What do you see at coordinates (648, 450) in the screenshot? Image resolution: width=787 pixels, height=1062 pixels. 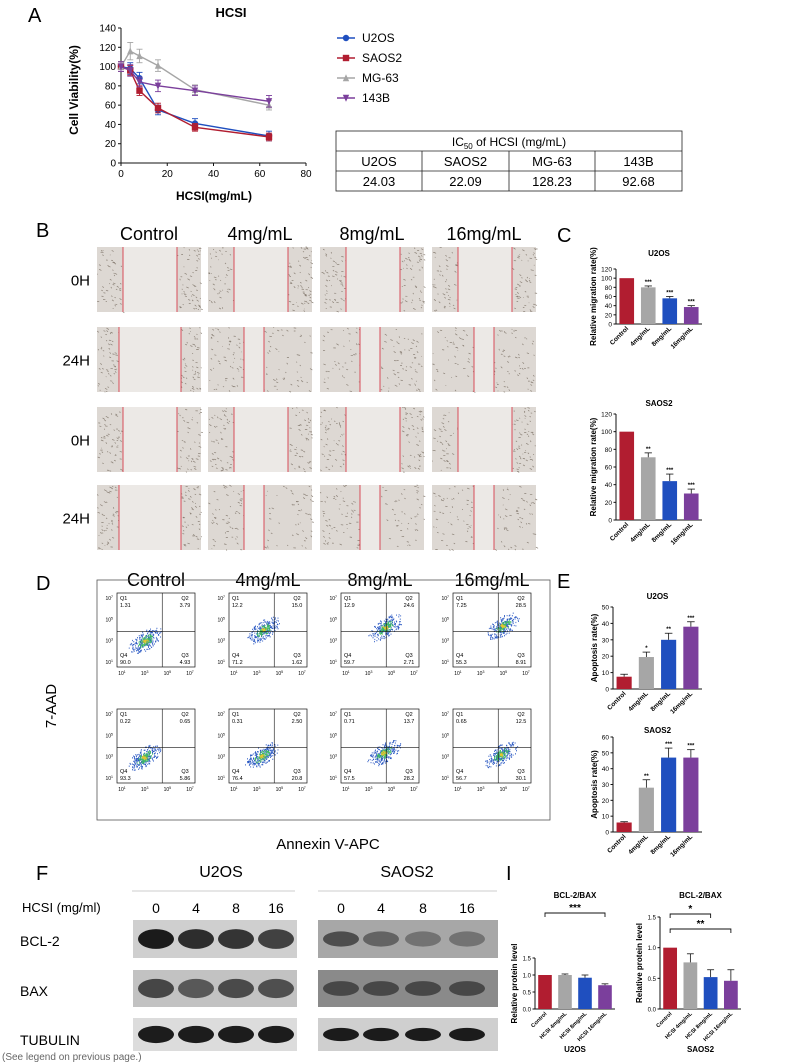 I see `migration-saos2-significance: **` at bounding box center [648, 450].